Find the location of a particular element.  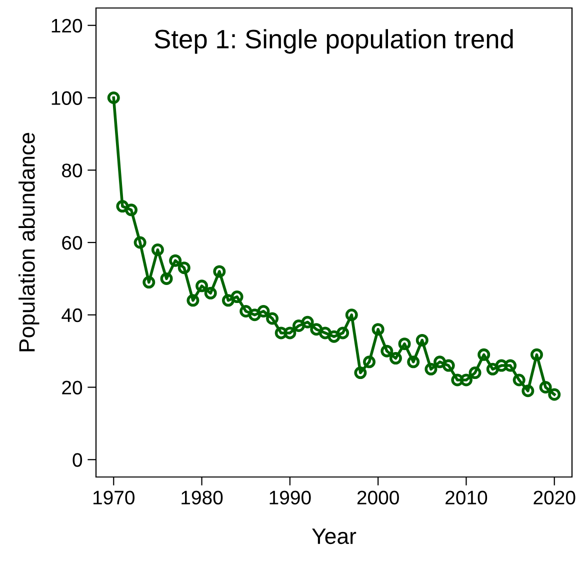

x-tick-label: 1980 is located at coordinates (202, 497).